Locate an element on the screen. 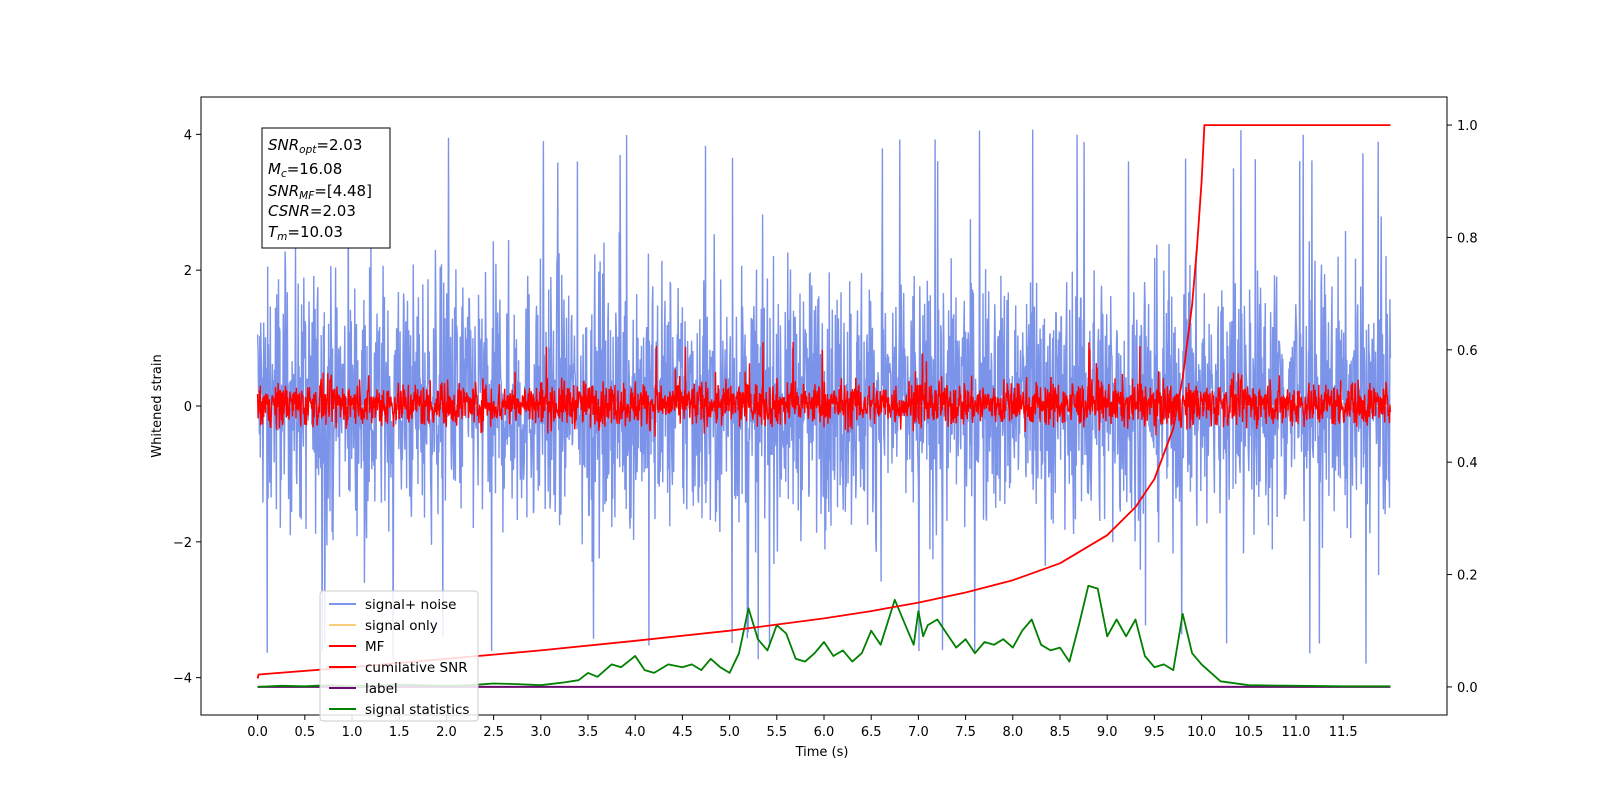  y-axis-label: Whitened strain is located at coordinates (157, 405).